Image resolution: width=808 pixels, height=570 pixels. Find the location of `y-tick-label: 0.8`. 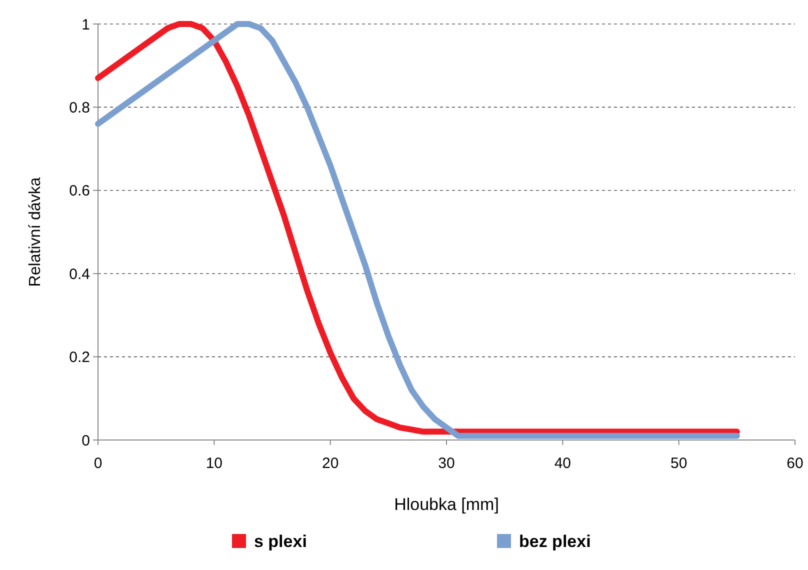

y-tick-label: 0.8 is located at coordinates (79, 107).